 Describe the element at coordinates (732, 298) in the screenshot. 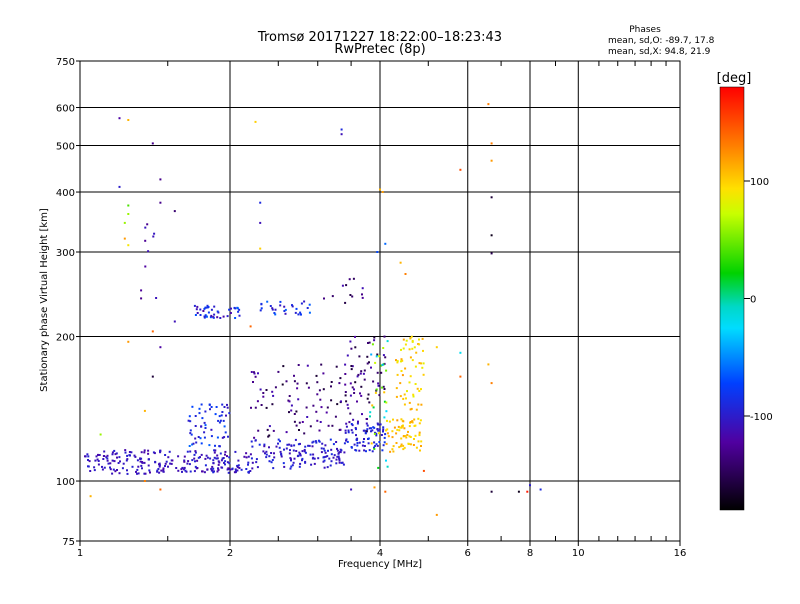

I see `colorbar` at that location.